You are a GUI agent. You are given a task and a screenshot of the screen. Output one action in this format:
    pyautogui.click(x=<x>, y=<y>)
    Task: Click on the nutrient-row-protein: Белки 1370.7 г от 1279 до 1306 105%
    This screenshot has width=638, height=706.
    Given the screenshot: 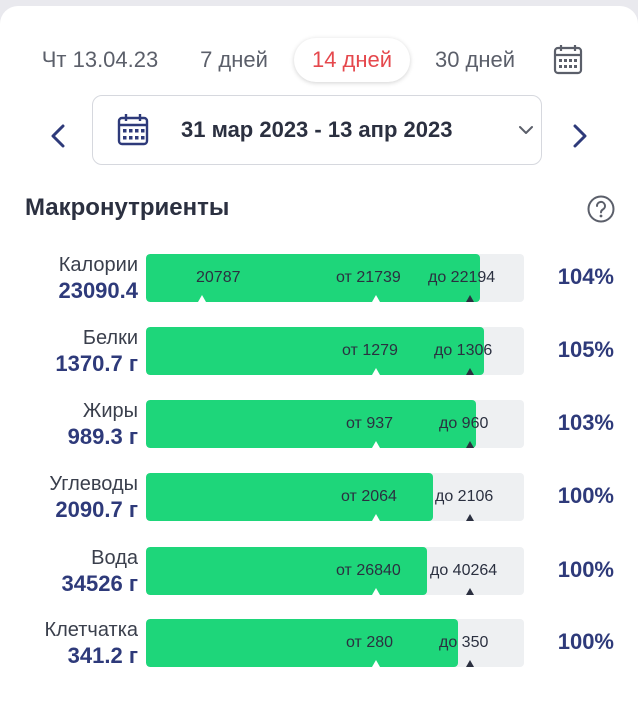 What is the action you would take?
    pyautogui.click(x=319, y=362)
    